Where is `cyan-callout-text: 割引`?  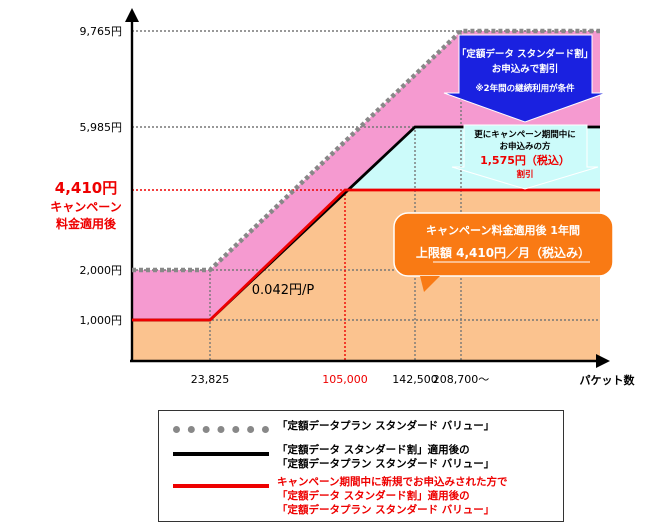 cyan-callout-text: 割引 is located at coordinates (524, 174).